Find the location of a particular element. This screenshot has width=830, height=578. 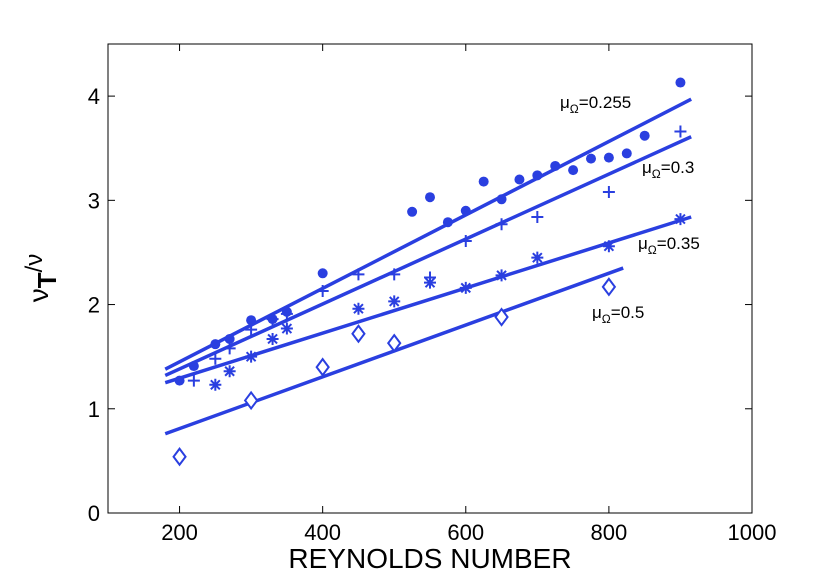

x-tick-label: 400 is located at coordinates (322, 532).